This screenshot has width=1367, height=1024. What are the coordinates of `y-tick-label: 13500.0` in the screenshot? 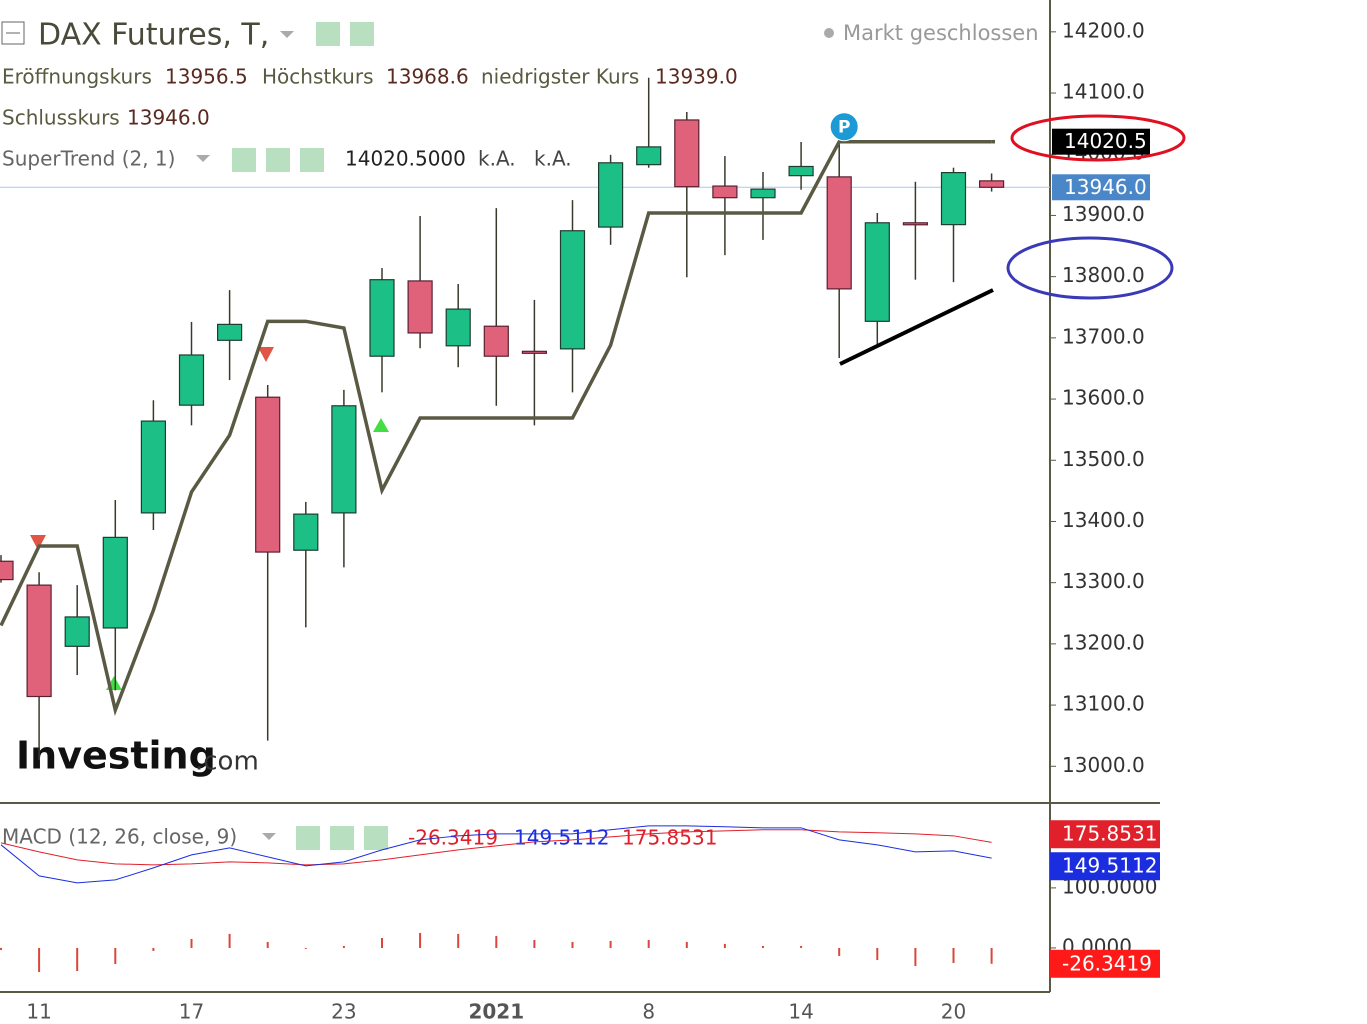 It's located at (1103, 459).